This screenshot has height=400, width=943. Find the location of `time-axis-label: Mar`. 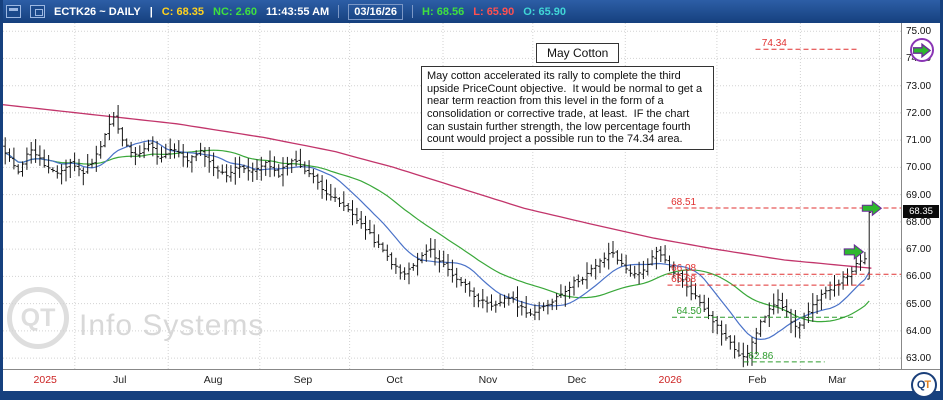

time-axis-label: Mar is located at coordinates (837, 380).